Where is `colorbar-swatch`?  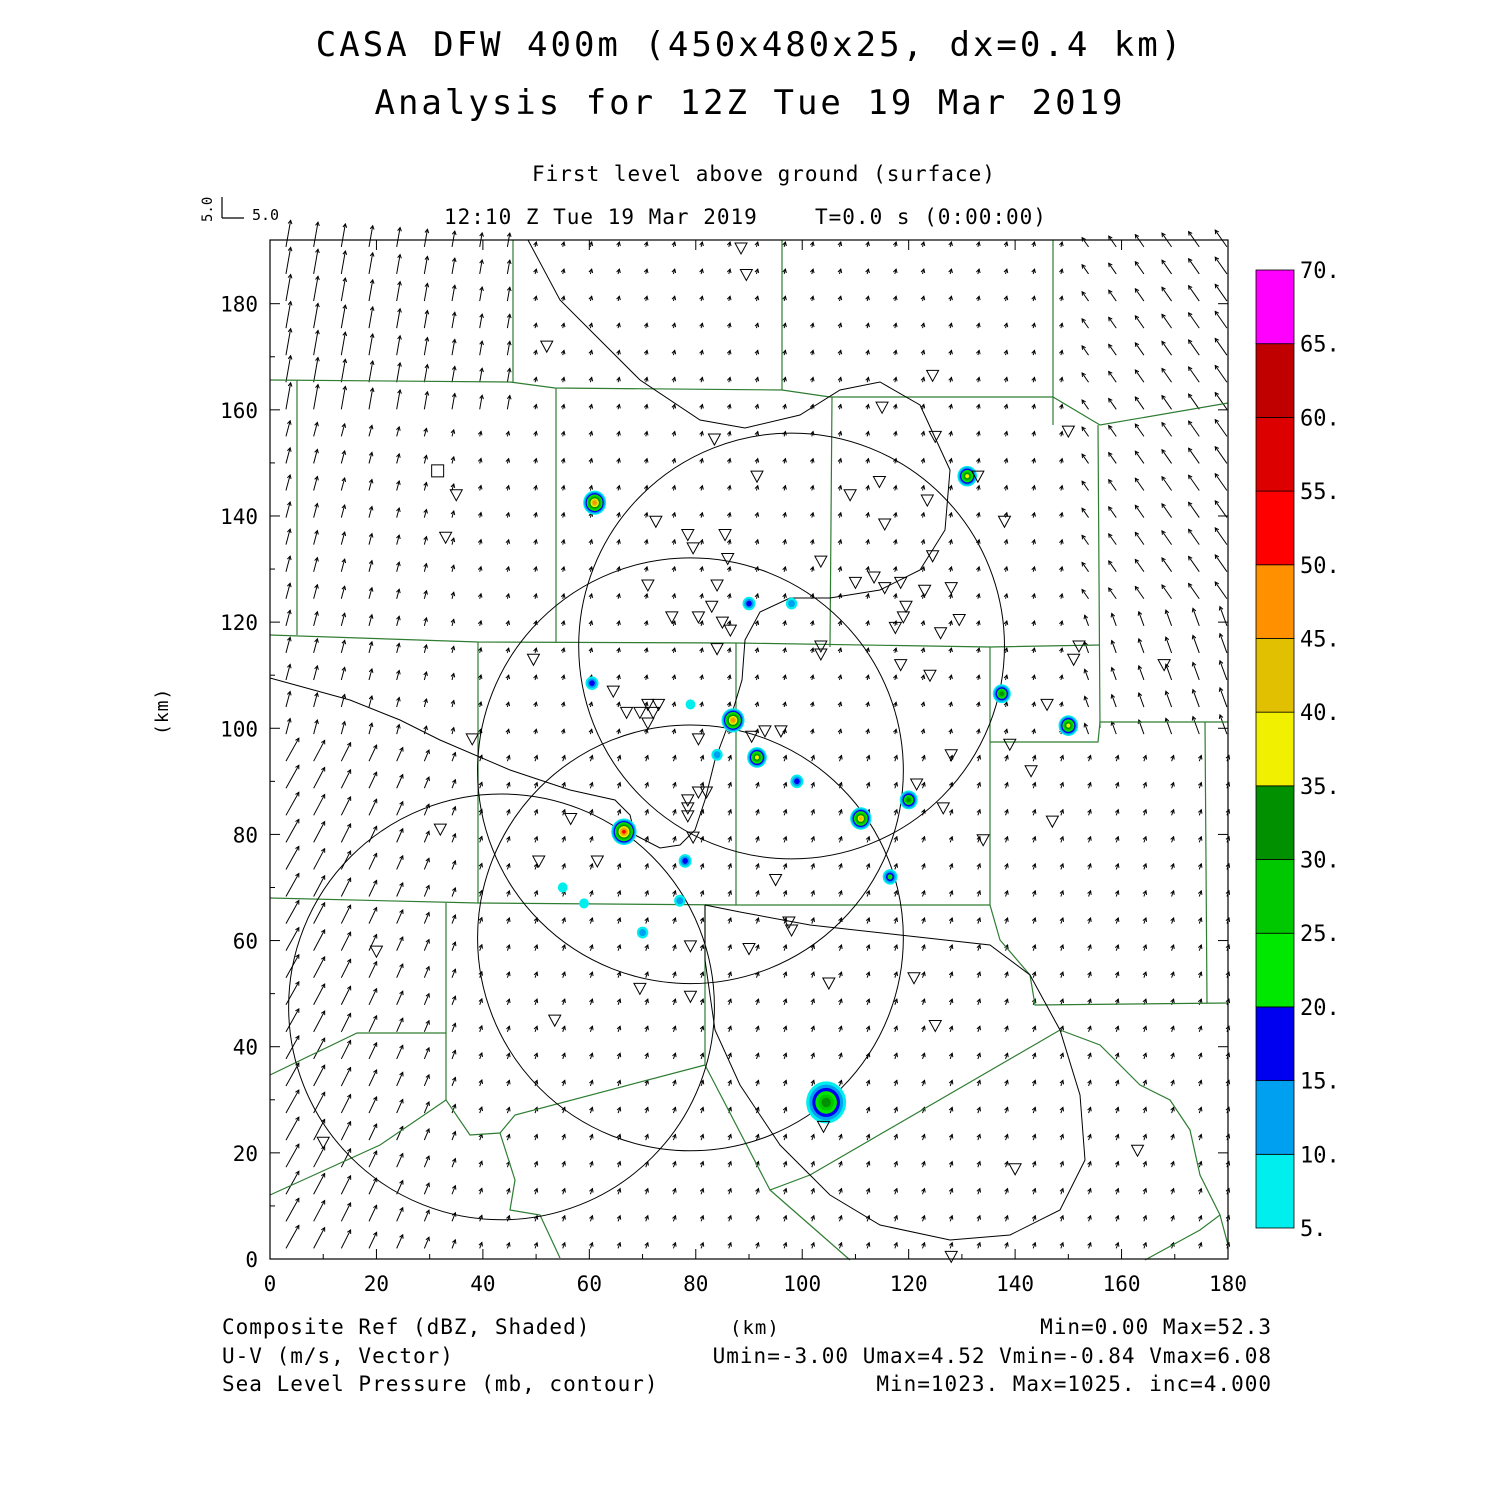
colorbar-swatch is located at coordinates (1275, 749).